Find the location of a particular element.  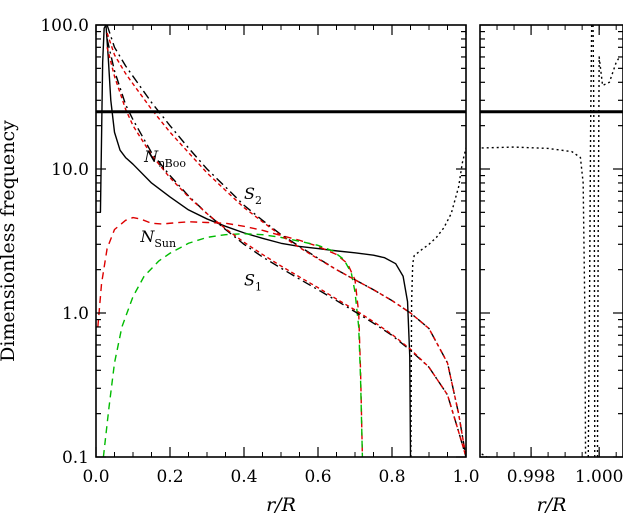

y-axis-label: Dimensionless frequency is located at coordinates (9, 241).